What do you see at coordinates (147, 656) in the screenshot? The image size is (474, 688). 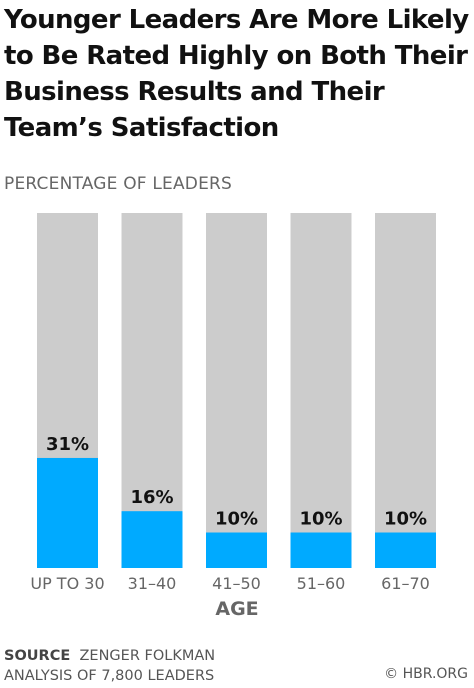 I see `source-line-1: ZENGER FOLKMAN` at bounding box center [147, 656].